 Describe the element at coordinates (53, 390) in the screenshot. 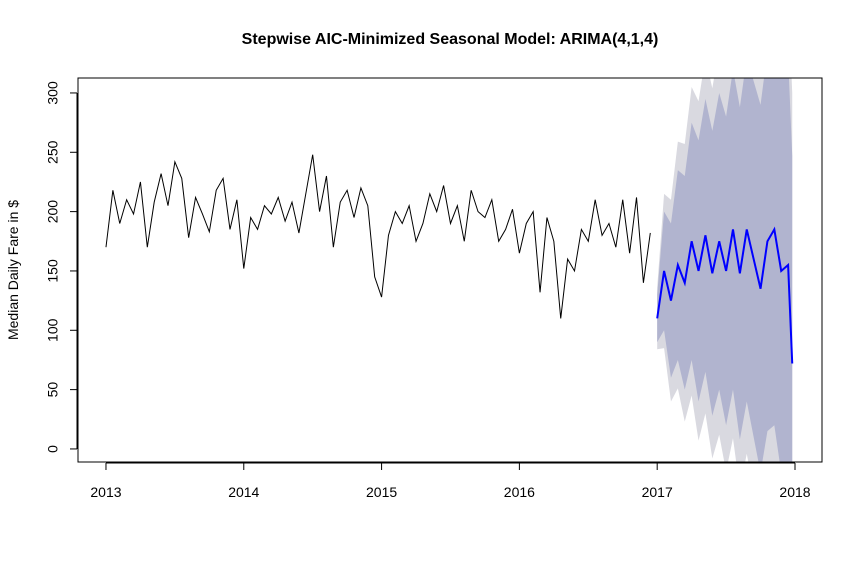

I see `y-tick-label: 50` at that location.